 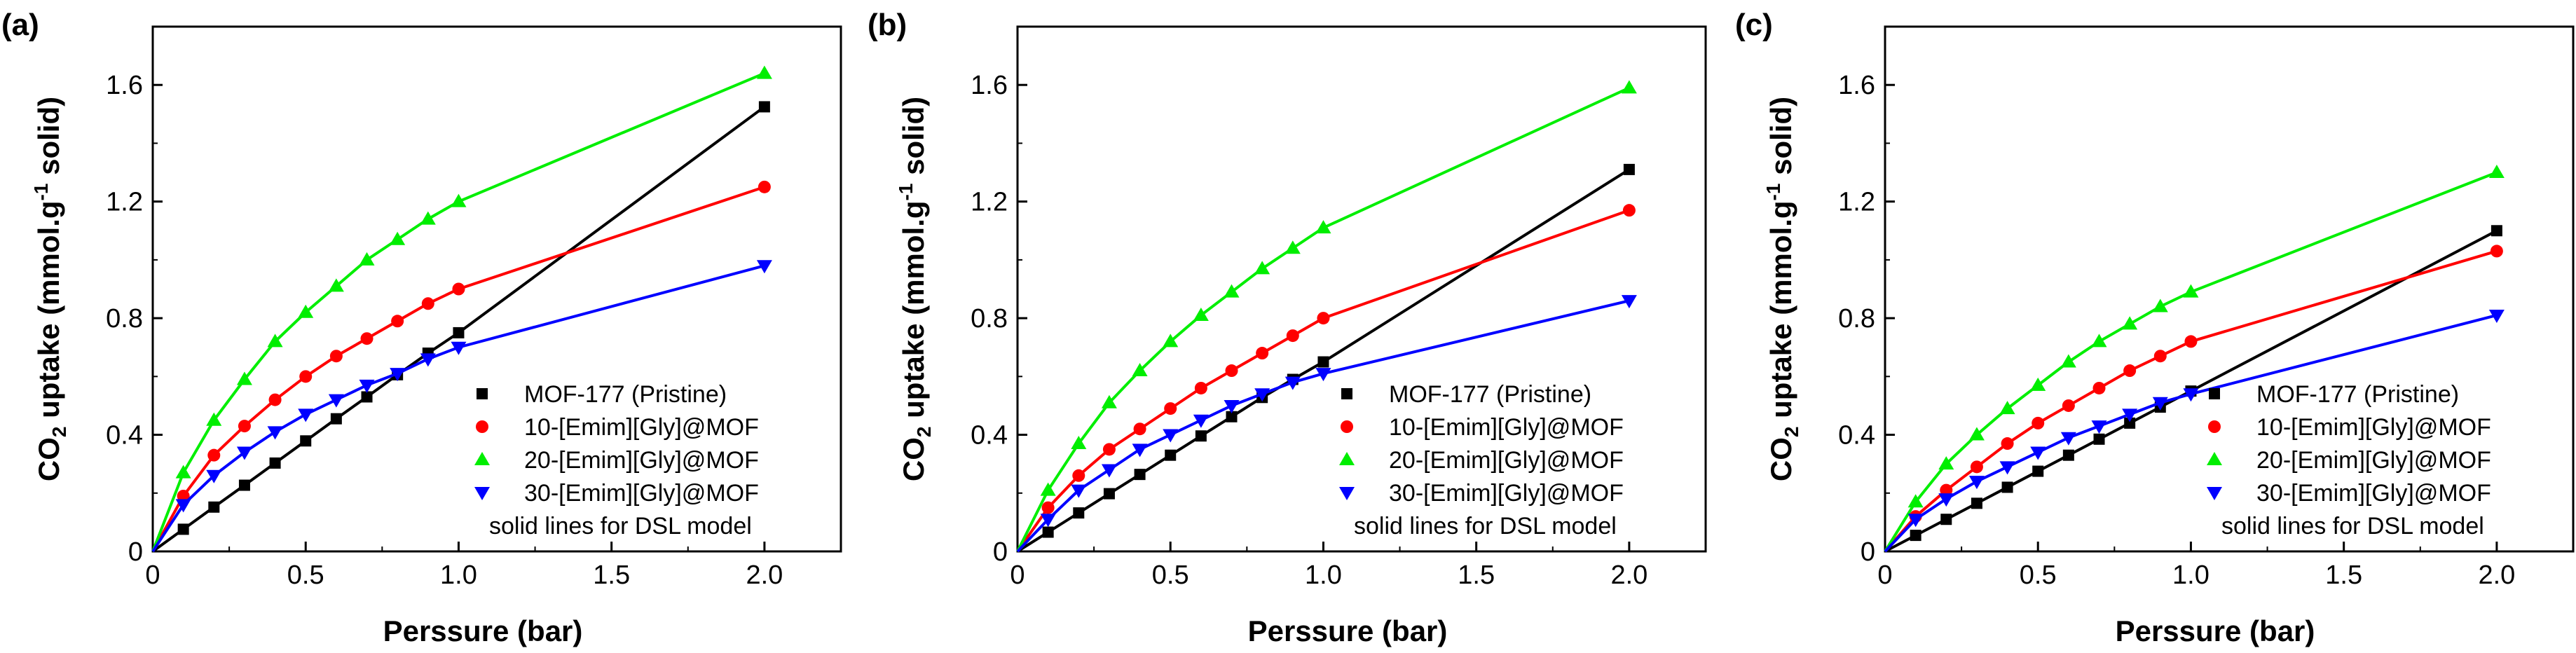 I want to click on y-tick-label: 1.2, so click(x=989, y=202).